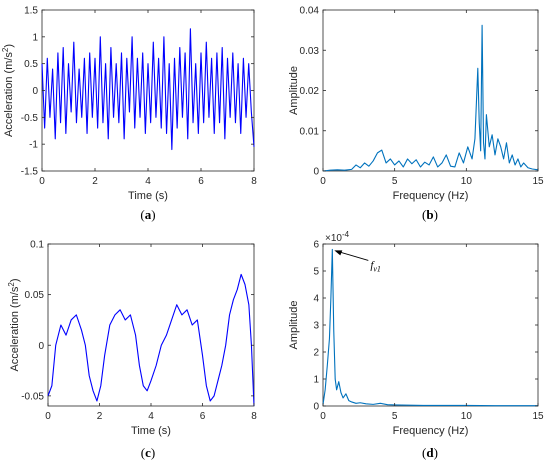  I want to click on annotation-arrow-head, so click(338, 253).